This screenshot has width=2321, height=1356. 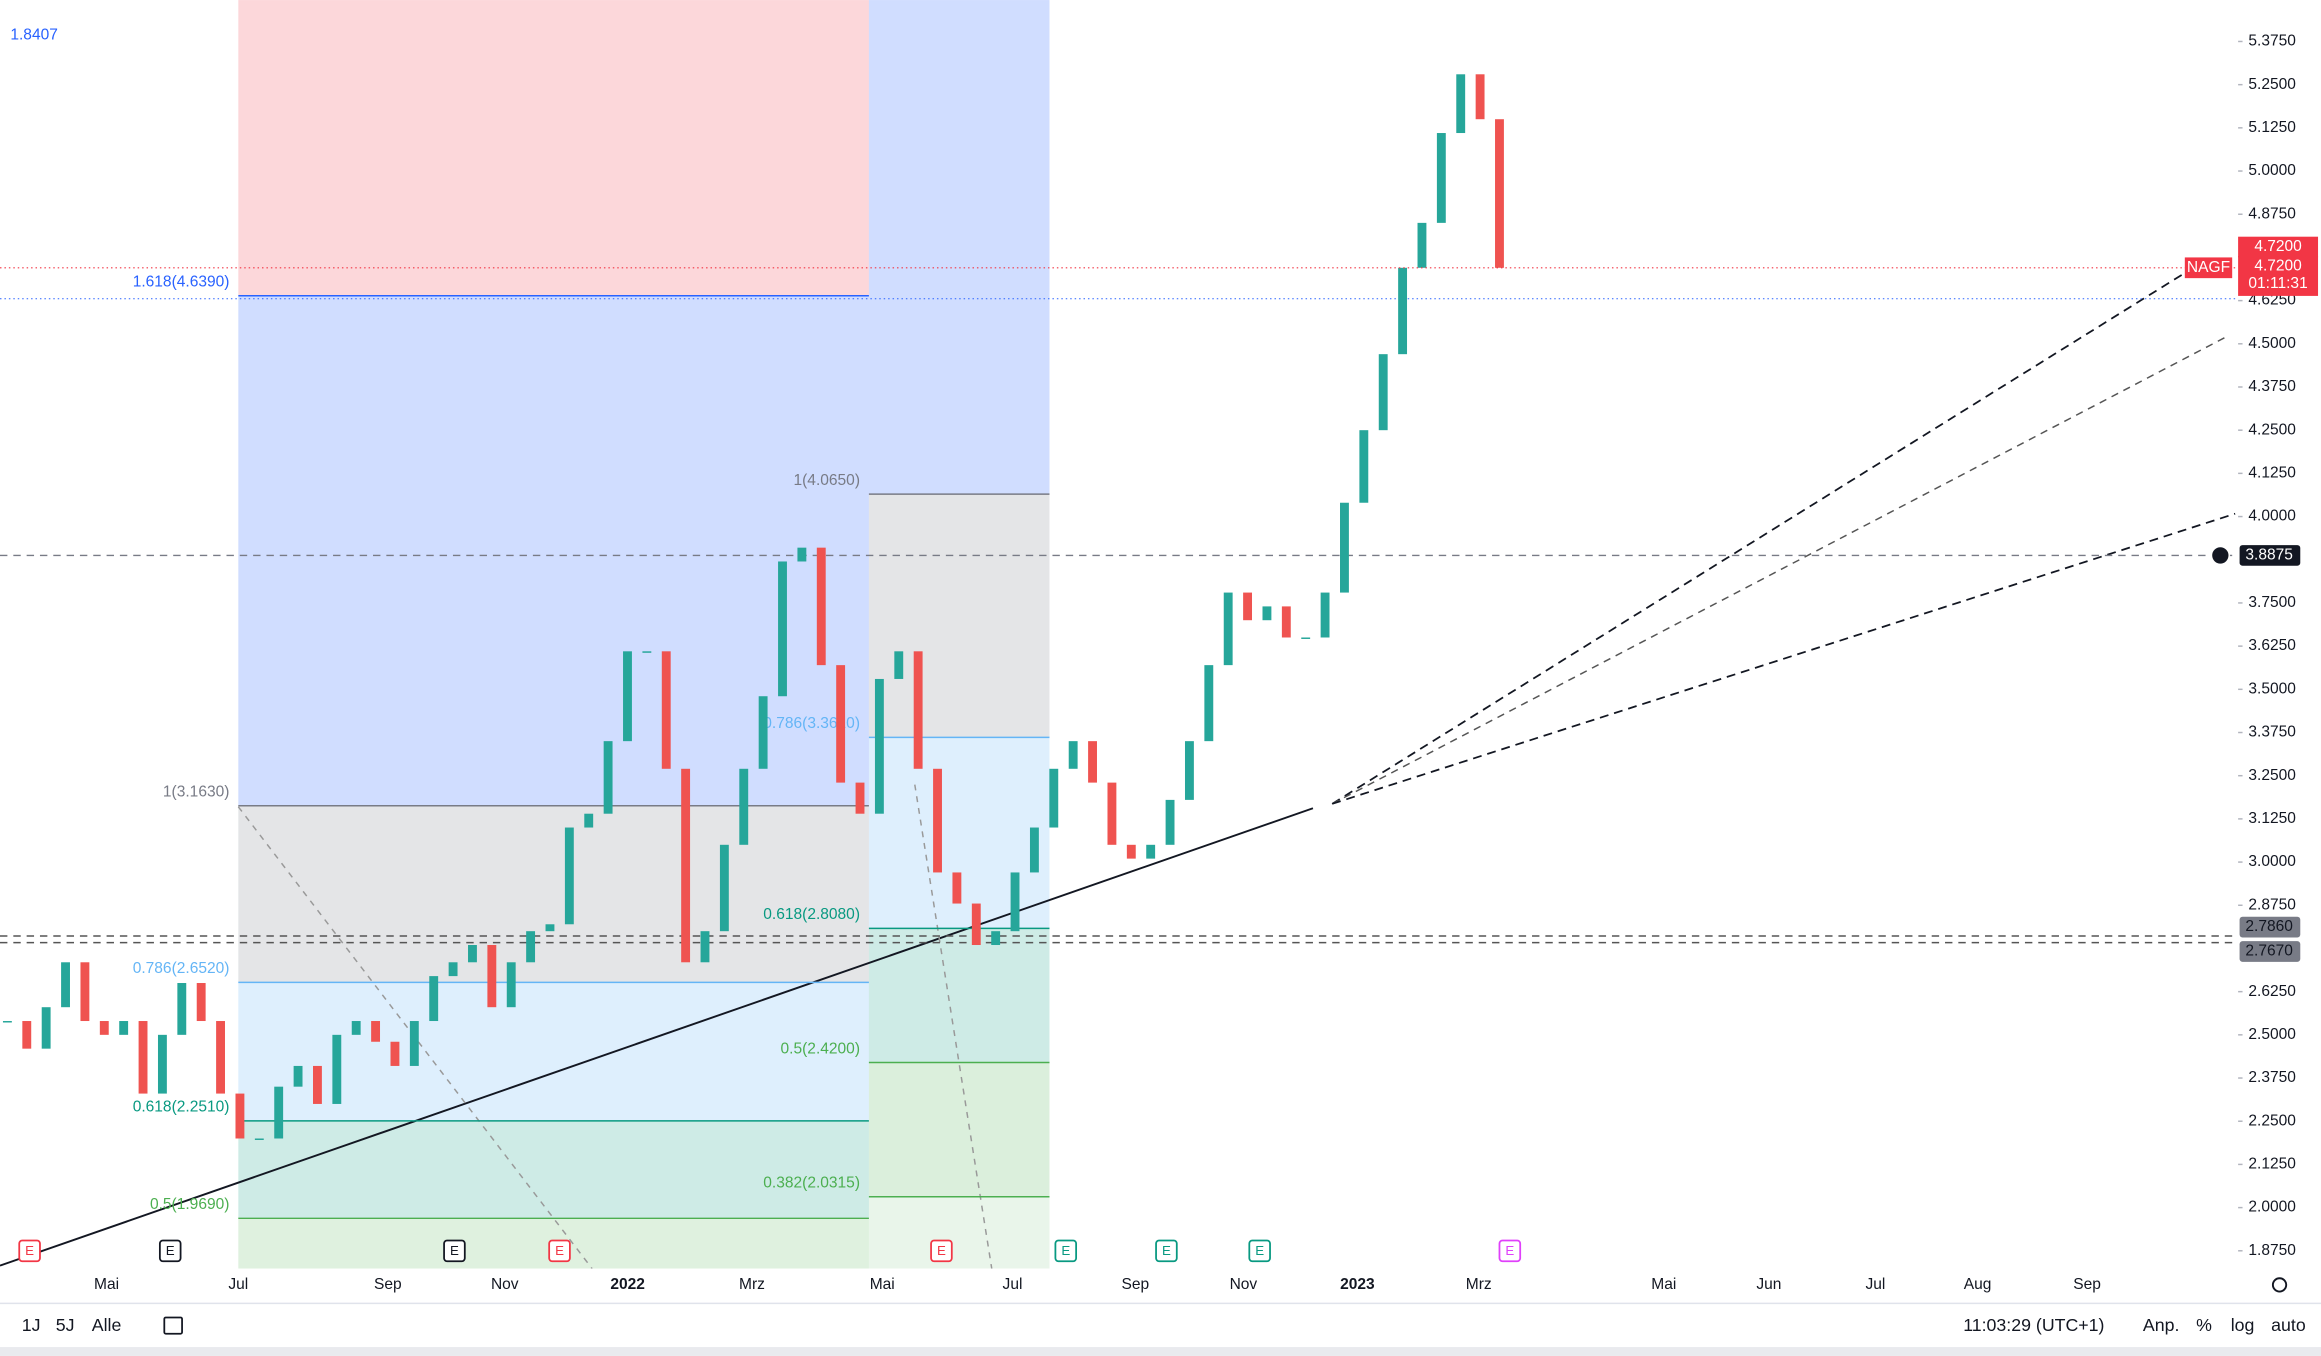 I want to click on range-button: 5J, so click(x=65, y=1325).